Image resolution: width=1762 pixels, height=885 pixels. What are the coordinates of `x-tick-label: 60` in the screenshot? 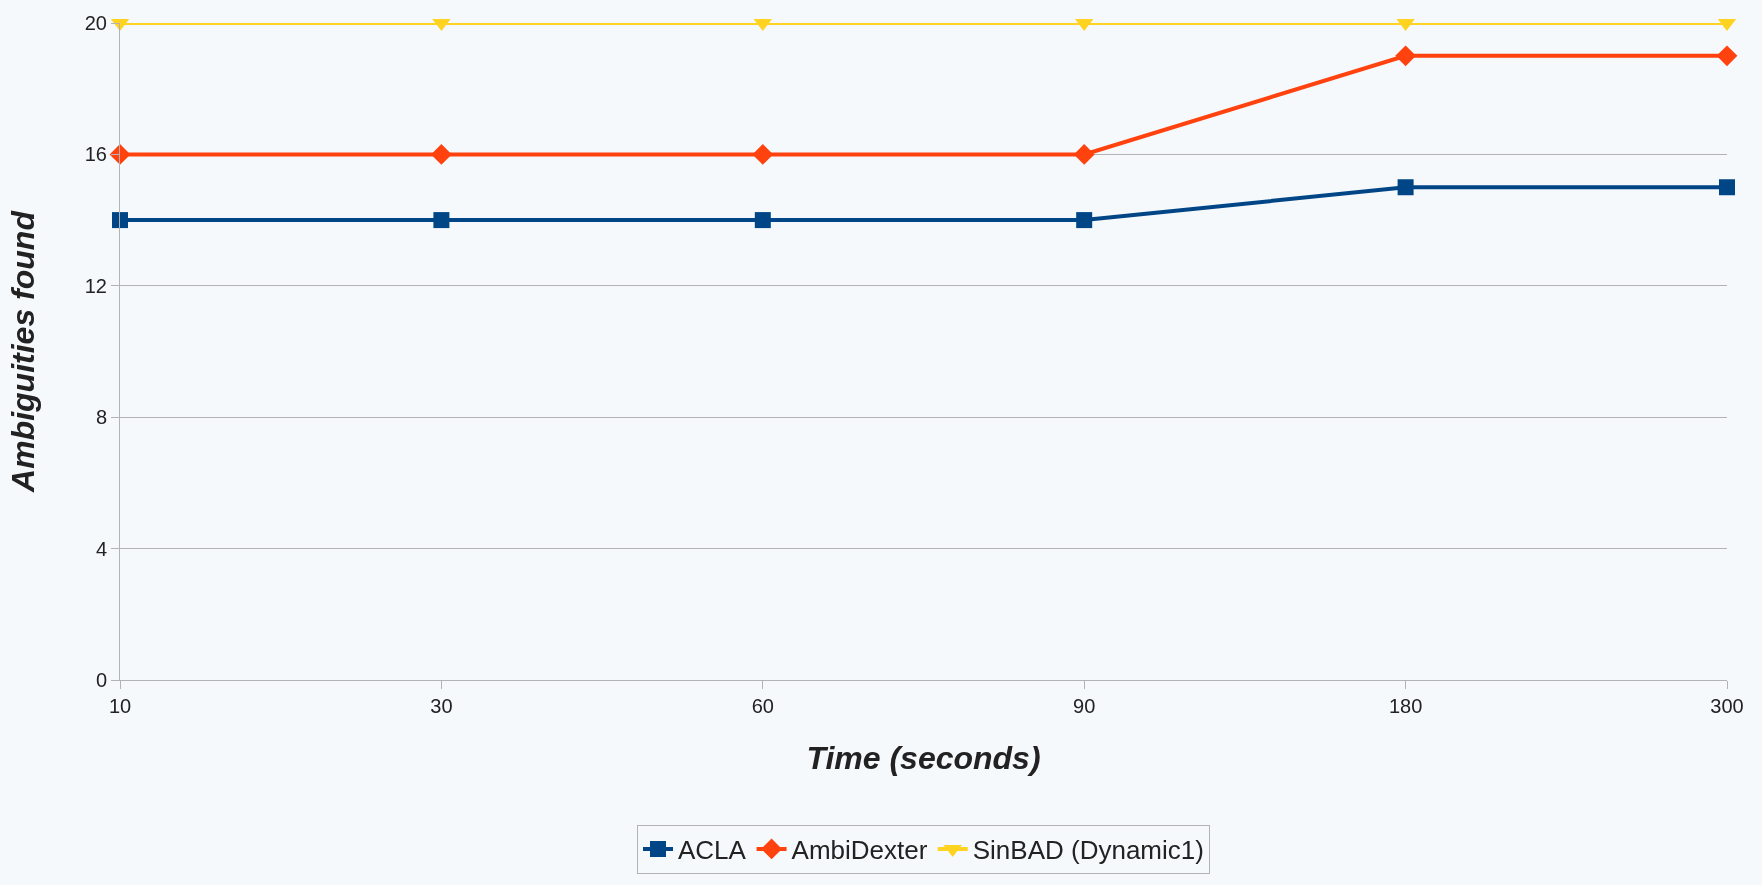 It's located at (762, 706).